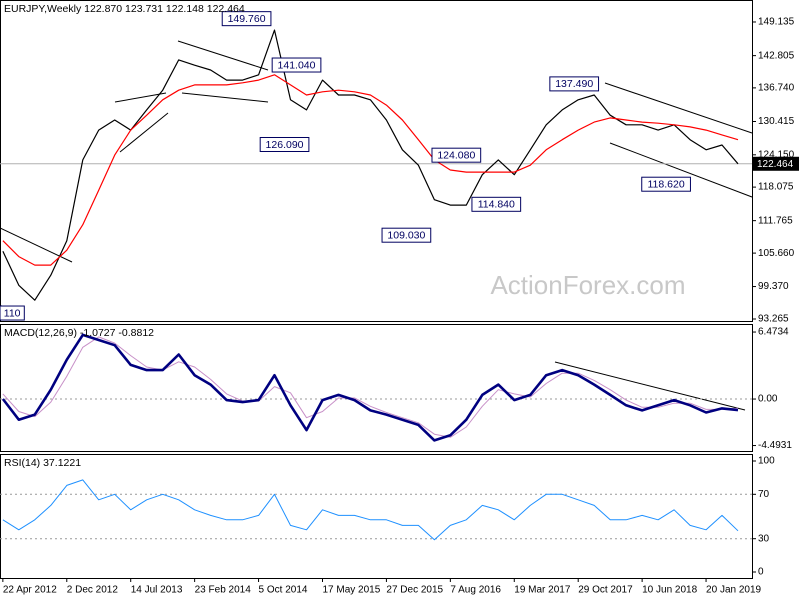 Image resolution: width=800 pixels, height=600 pixels. What do you see at coordinates (223, 590) in the screenshot?
I see `x-tick-label: 23 Feb 2014` at bounding box center [223, 590].